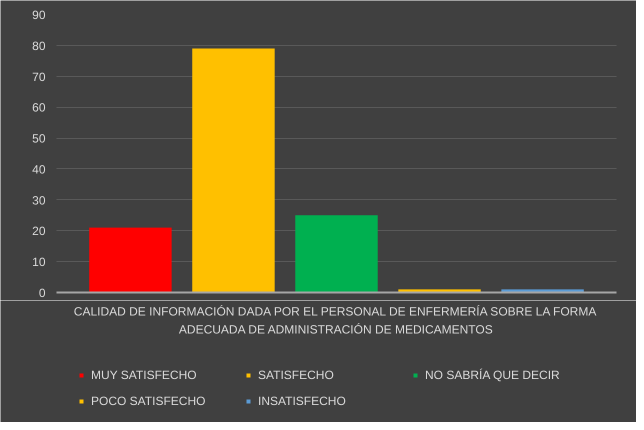 This screenshot has width=644, height=430. Describe the element at coordinates (39, 139) in the screenshot. I see `y-tick-label: 50` at that location.